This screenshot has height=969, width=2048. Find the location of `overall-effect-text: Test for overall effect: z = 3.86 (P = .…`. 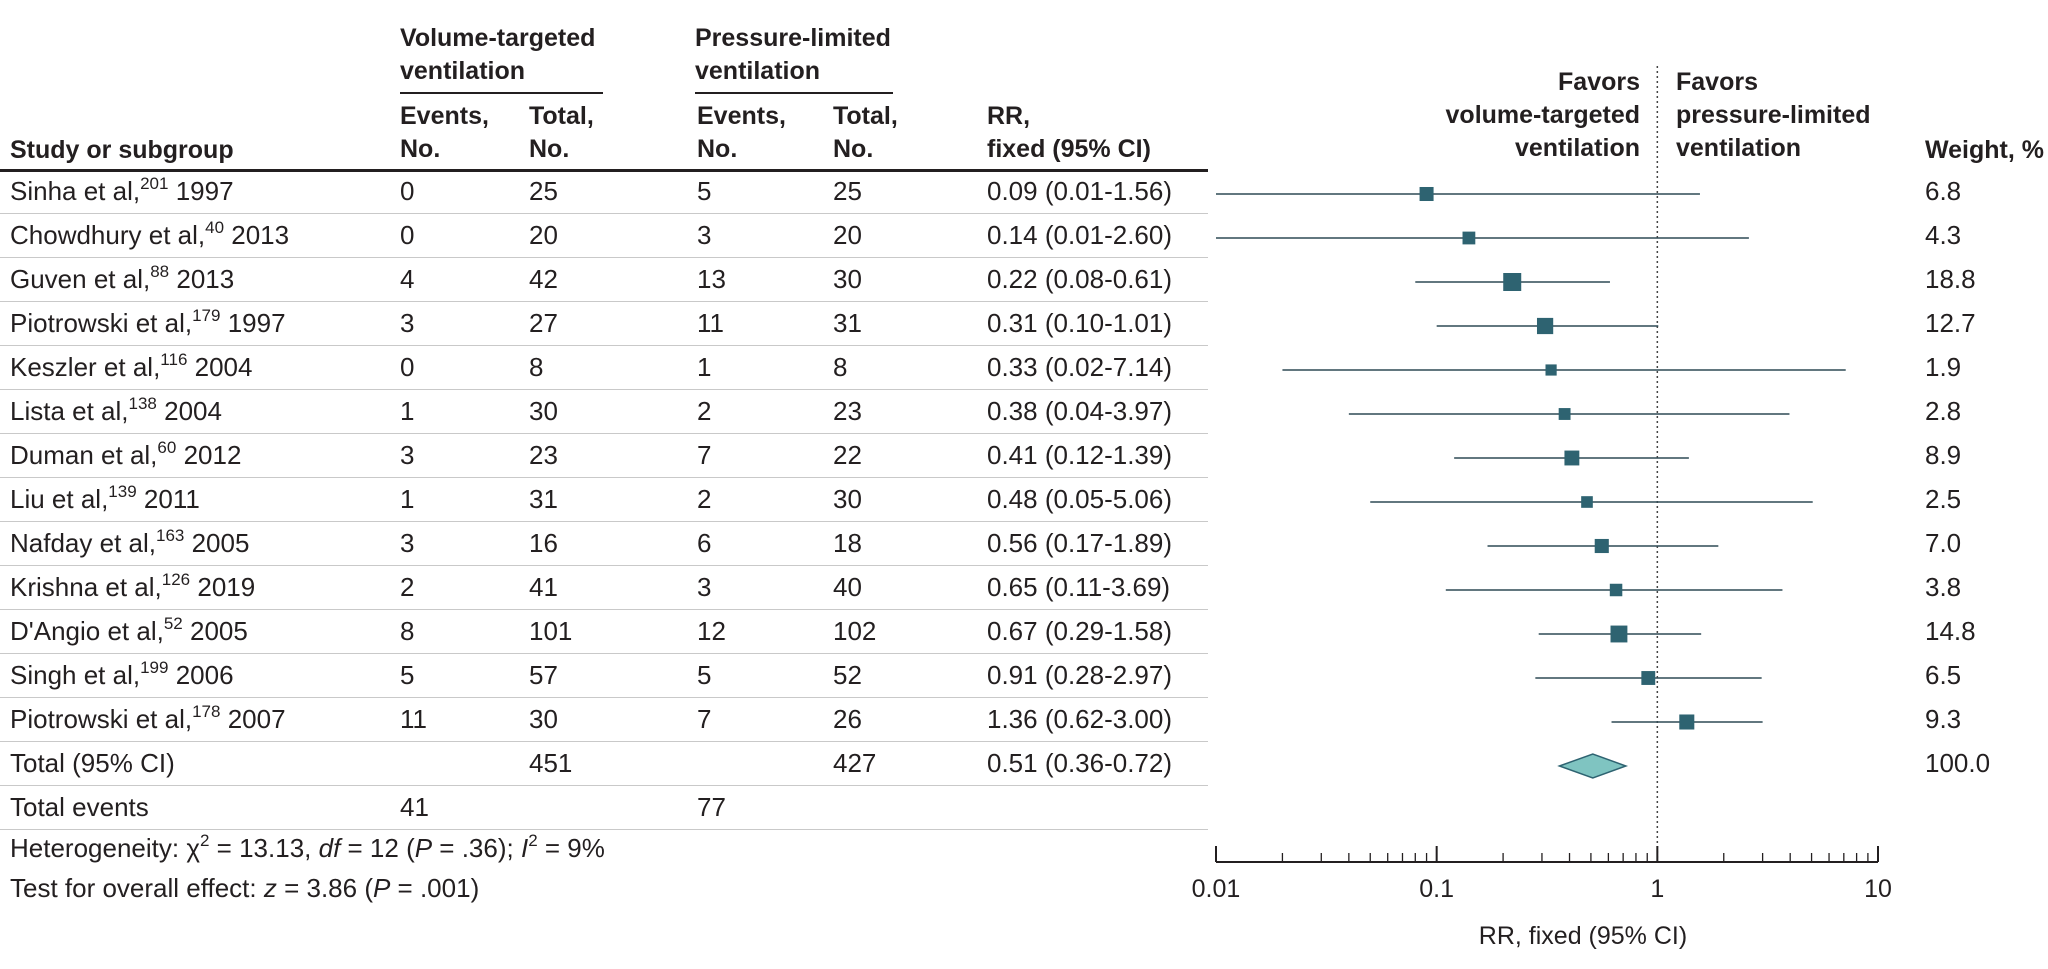

overall-effect-text: Test for overall effect: z = 3.86 (P = .… is located at coordinates (245, 888).